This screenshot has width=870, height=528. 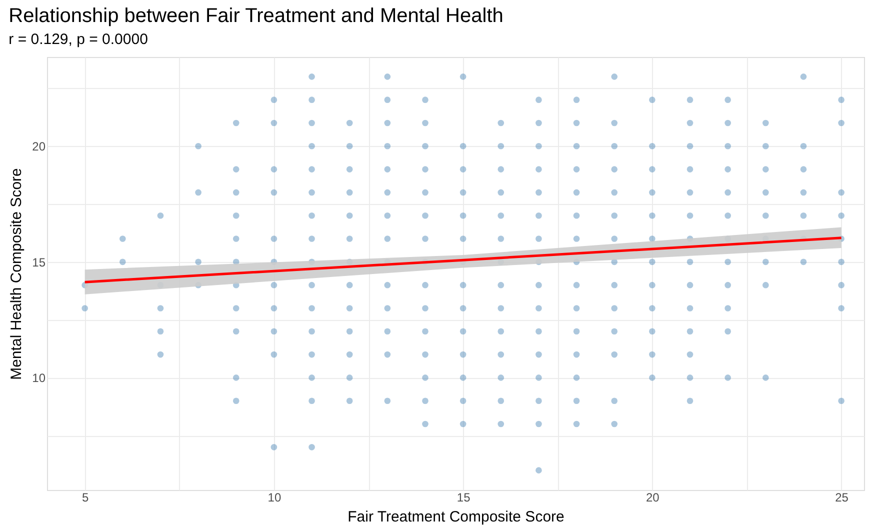 I want to click on x-tick-label: 25, so click(x=842, y=497).